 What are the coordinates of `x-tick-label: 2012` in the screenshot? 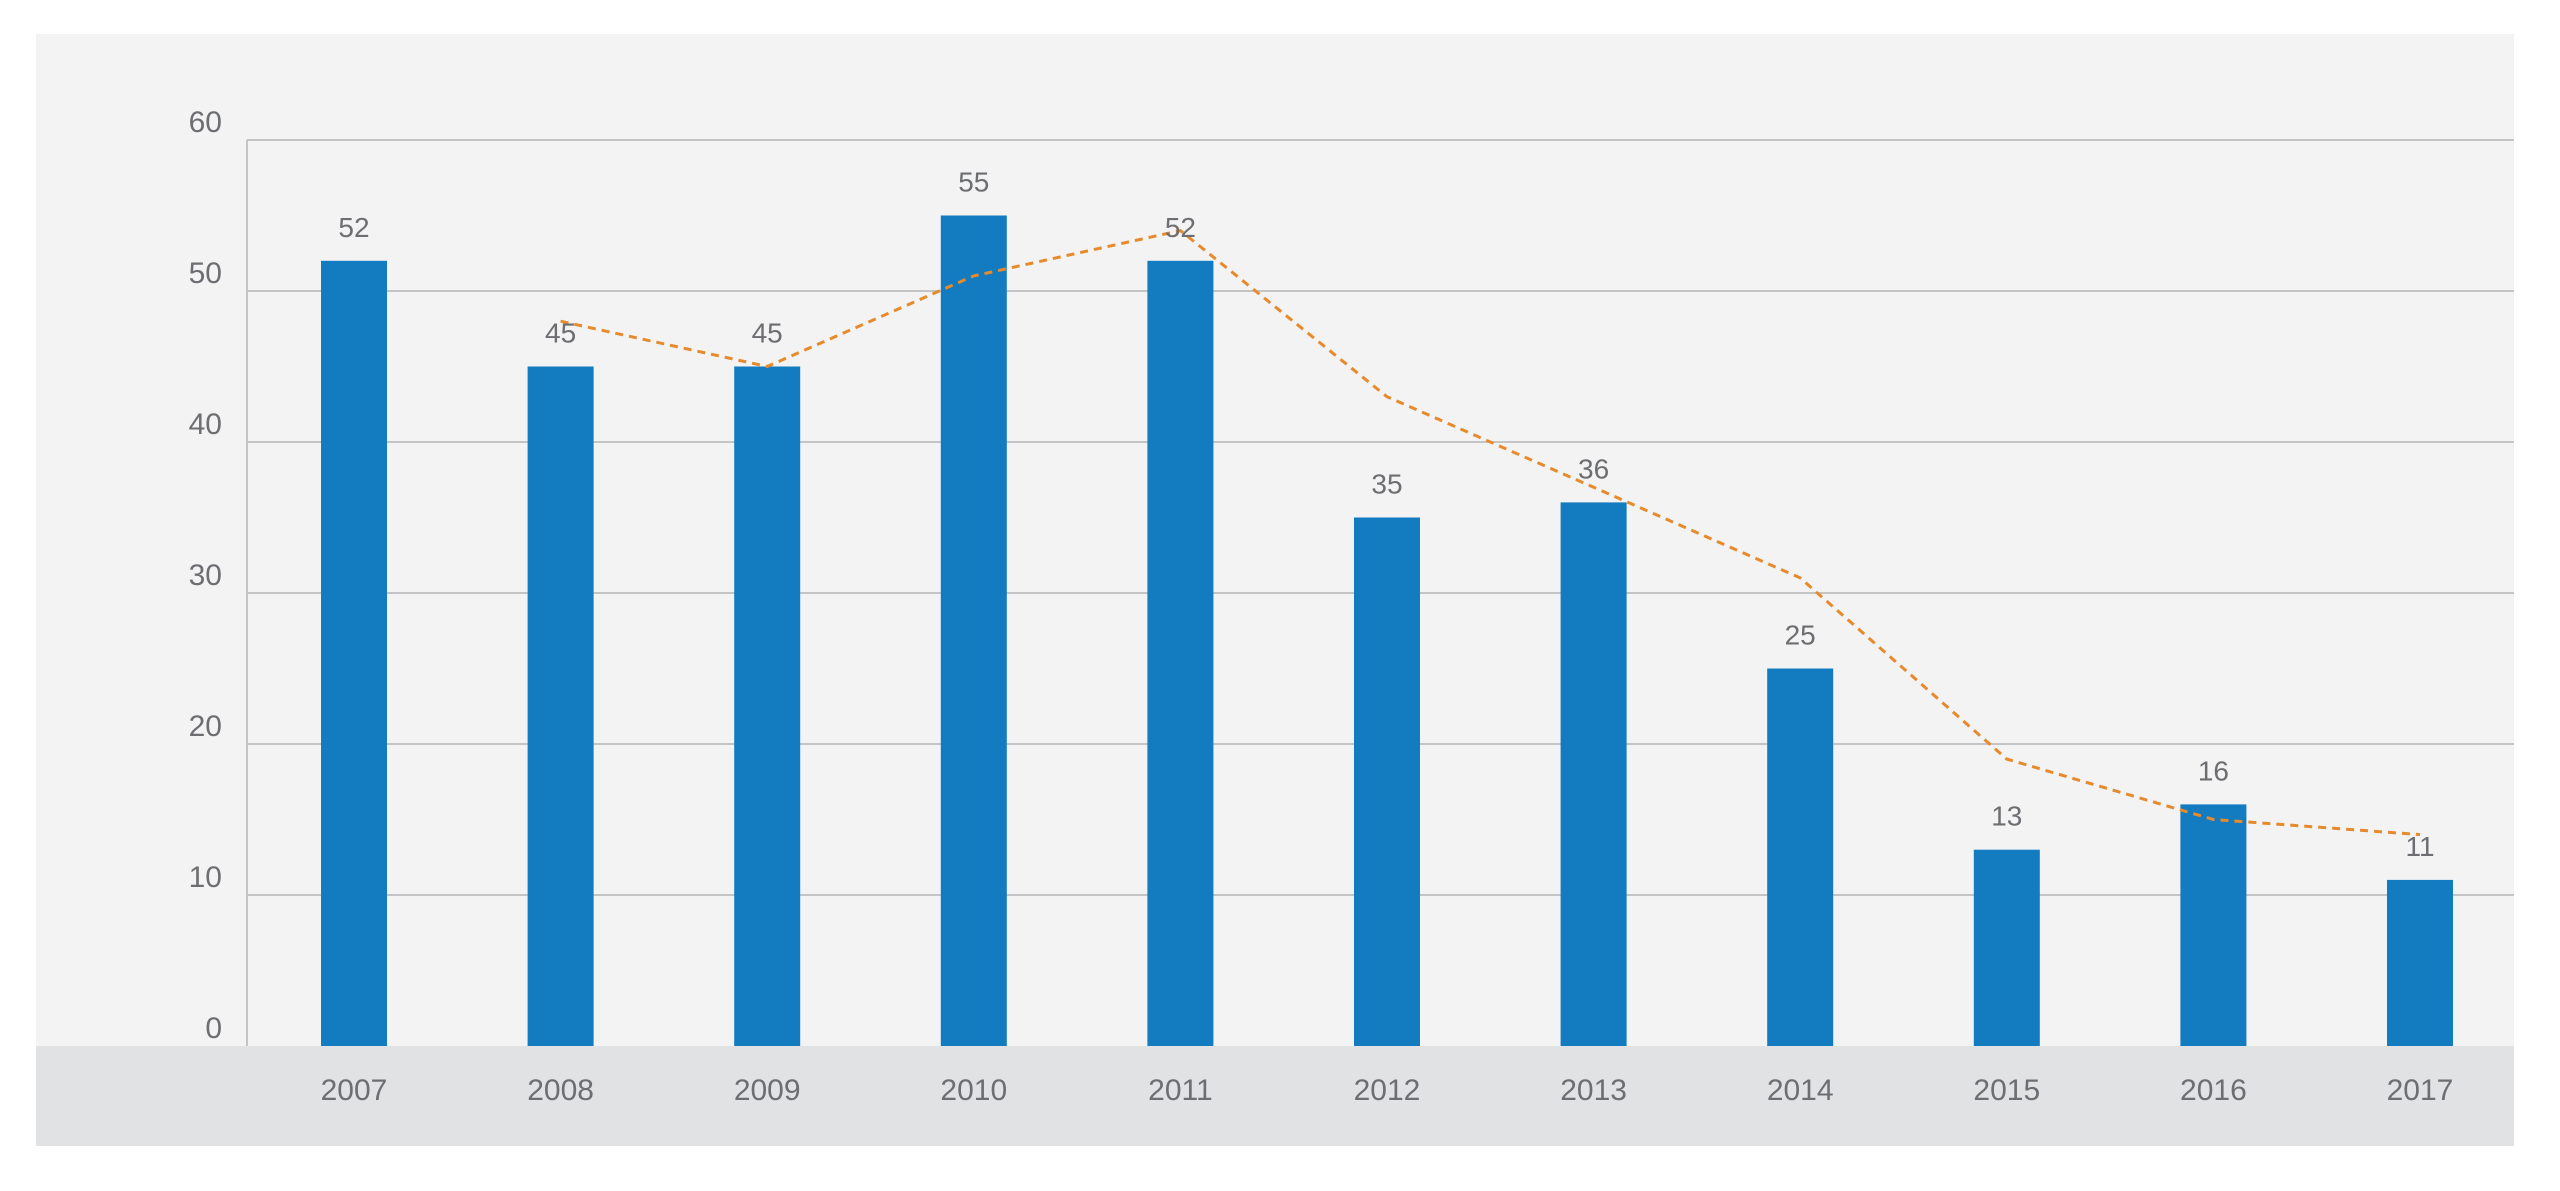 It's located at (1387, 1090).